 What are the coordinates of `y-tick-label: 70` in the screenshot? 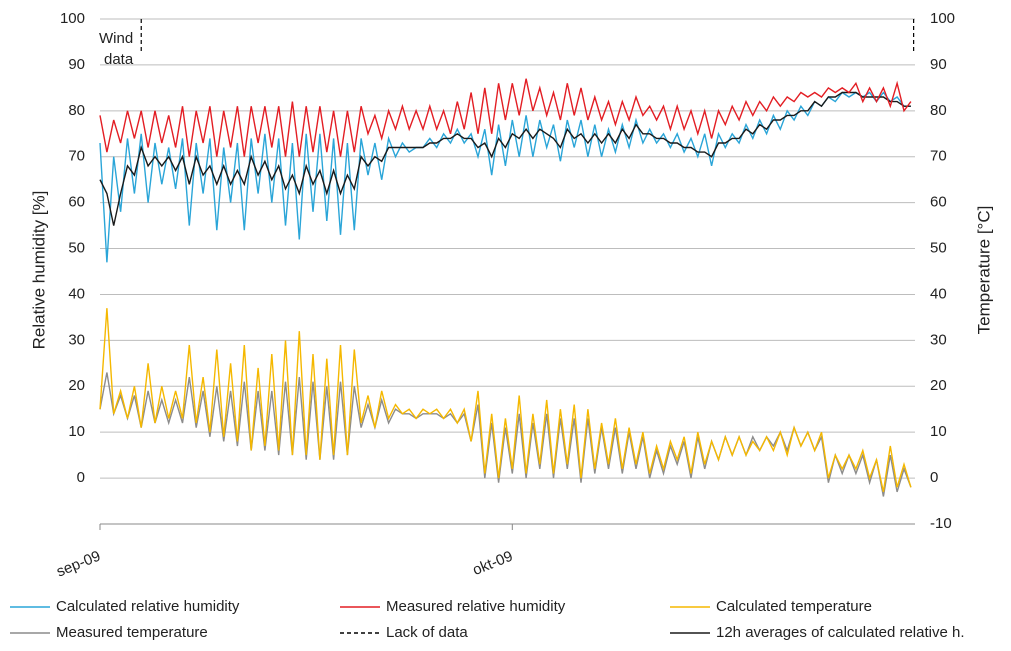 It's located at (76, 156).